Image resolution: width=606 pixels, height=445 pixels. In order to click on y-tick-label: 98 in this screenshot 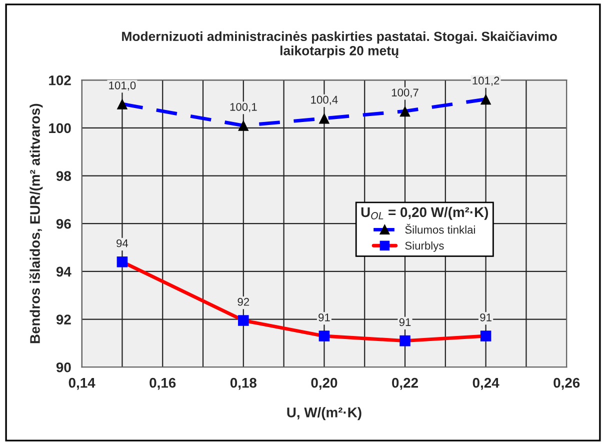, I will do `click(63, 176)`.